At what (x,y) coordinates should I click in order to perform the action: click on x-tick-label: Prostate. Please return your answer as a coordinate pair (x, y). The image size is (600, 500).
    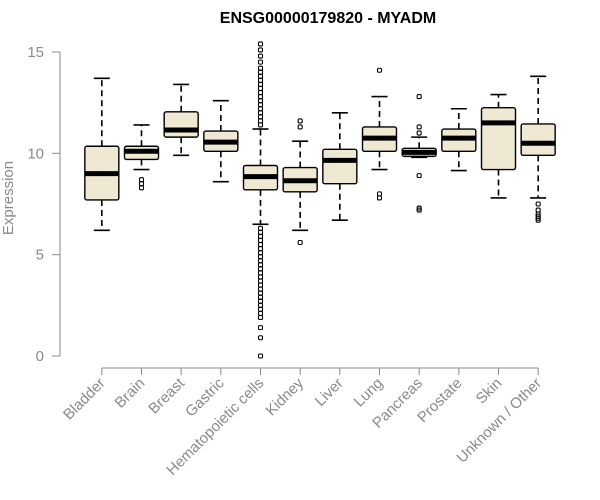
    Looking at the image, I should click on (440, 401).